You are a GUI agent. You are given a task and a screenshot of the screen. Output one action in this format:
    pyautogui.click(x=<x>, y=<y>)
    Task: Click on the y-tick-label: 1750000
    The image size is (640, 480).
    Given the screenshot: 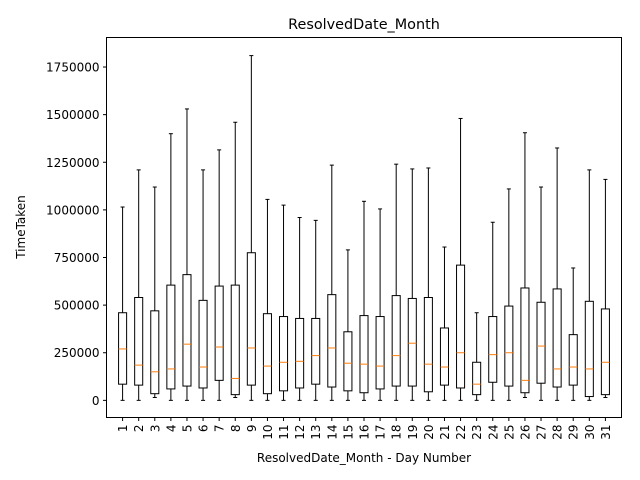 What is the action you would take?
    pyautogui.click(x=72, y=68)
    